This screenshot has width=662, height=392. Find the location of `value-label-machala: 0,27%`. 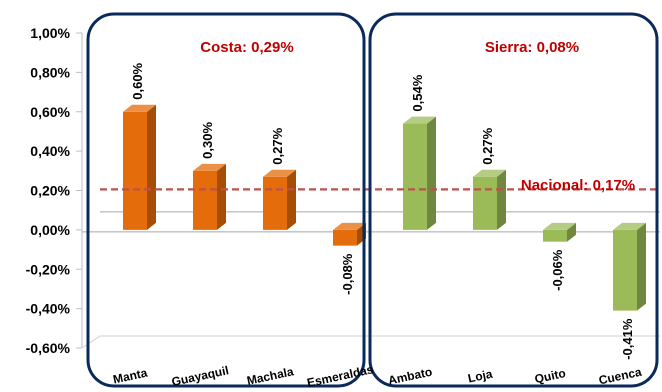

value-label-machala: 0,27% is located at coordinates (277, 145).